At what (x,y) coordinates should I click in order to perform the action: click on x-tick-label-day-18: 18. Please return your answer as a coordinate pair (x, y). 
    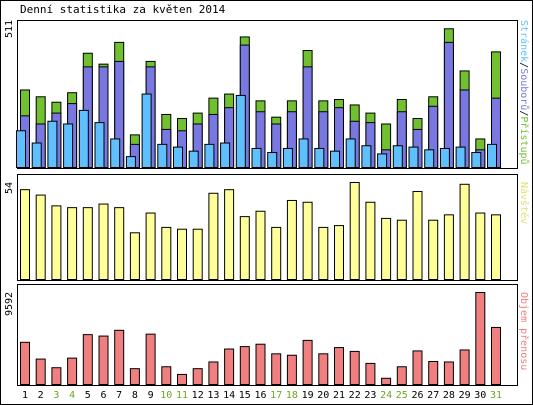
    Looking at the image, I should click on (292, 395).